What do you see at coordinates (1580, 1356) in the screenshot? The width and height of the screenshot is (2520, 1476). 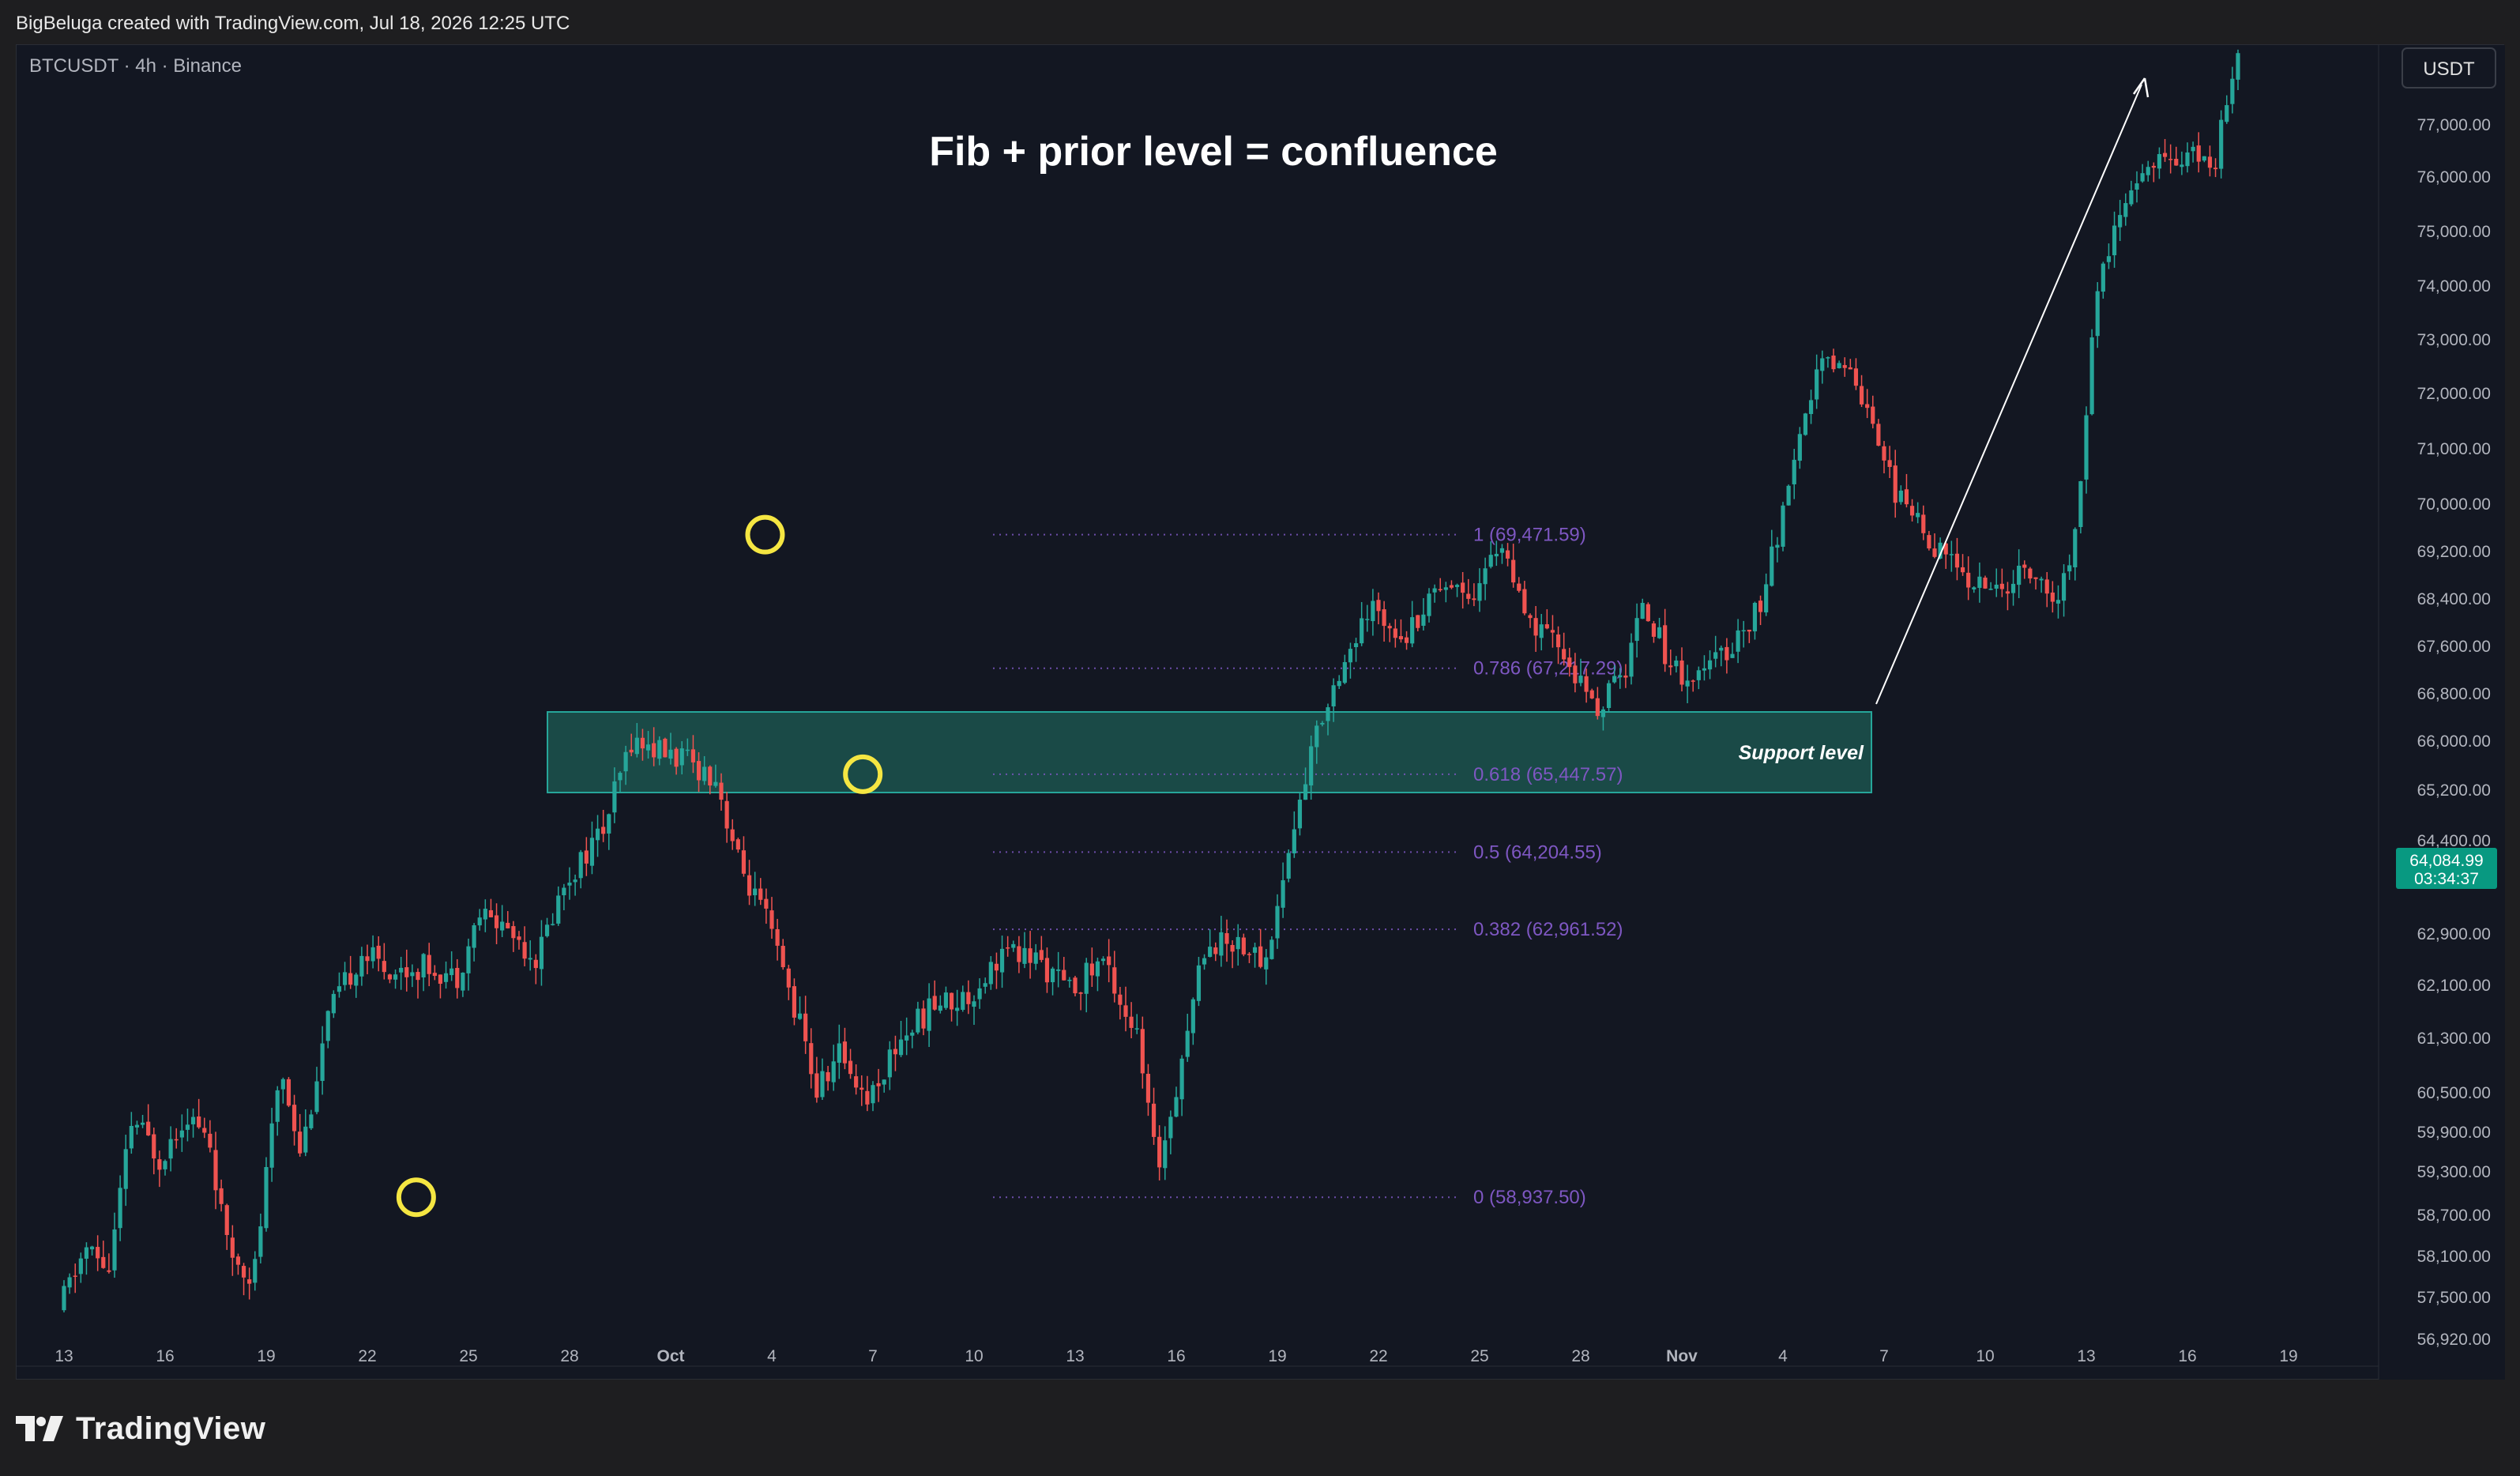 I see `x-tick-label: 28` at bounding box center [1580, 1356].